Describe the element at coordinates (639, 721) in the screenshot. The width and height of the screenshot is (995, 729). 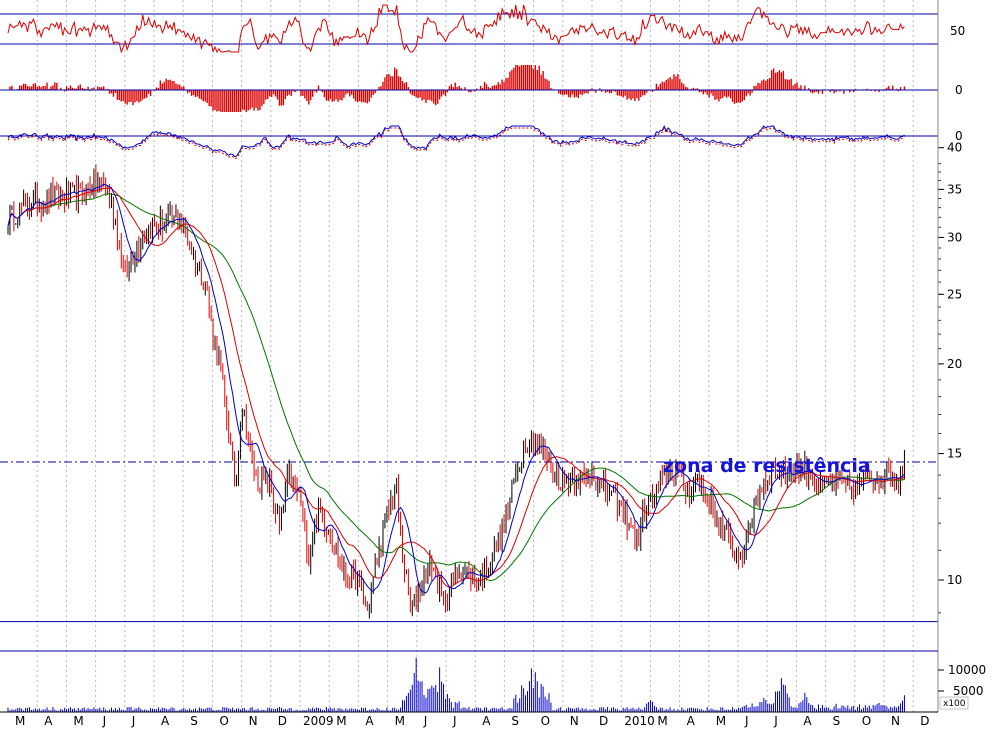
I see `month-label: 2010` at that location.